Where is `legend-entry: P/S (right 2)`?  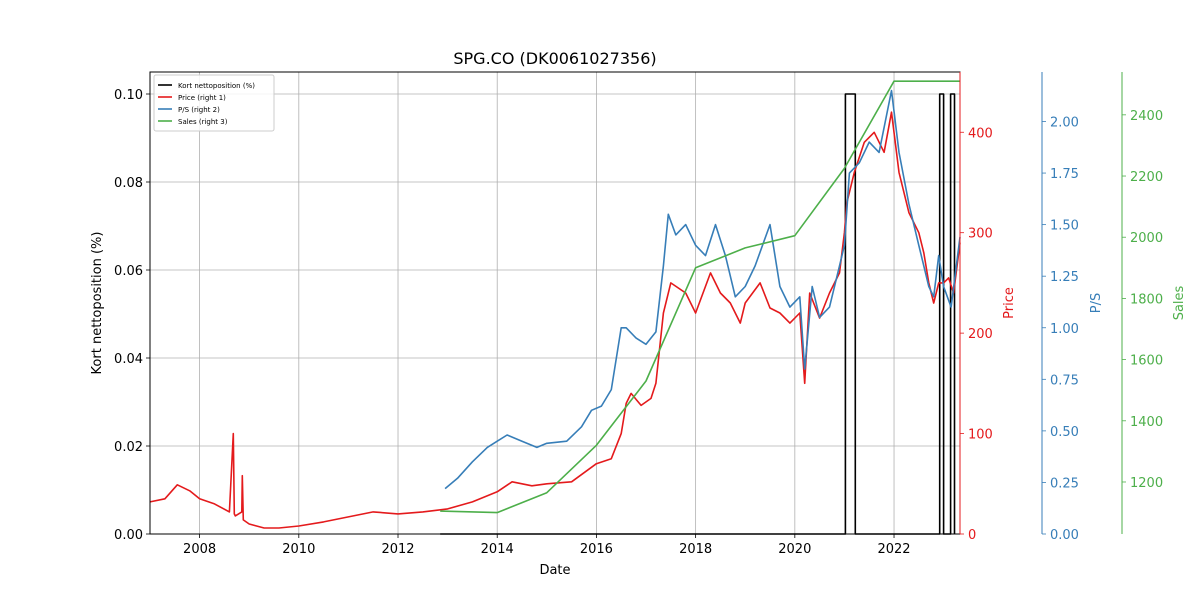
legend-entry: P/S (right 2) is located at coordinates (199, 110).